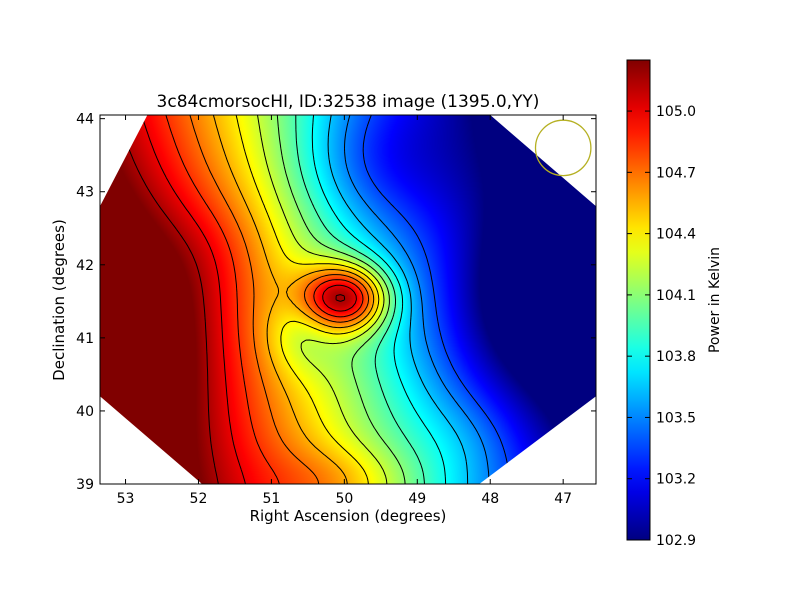  What do you see at coordinates (490, 499) in the screenshot?
I see `x-tick-label: 48` at bounding box center [490, 499].